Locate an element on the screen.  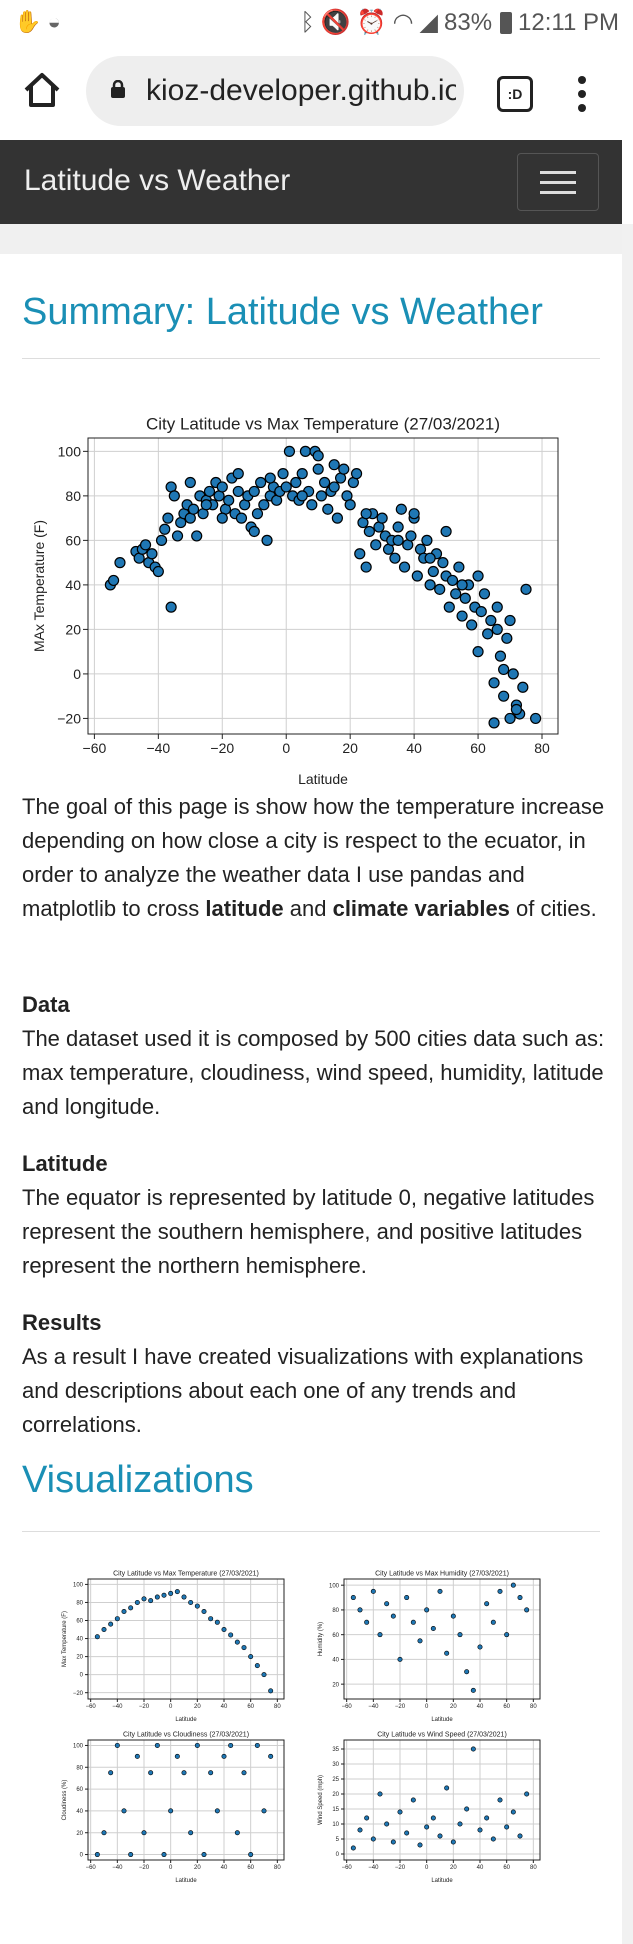
x-tick-label: −20 is located at coordinates (144, 1868).